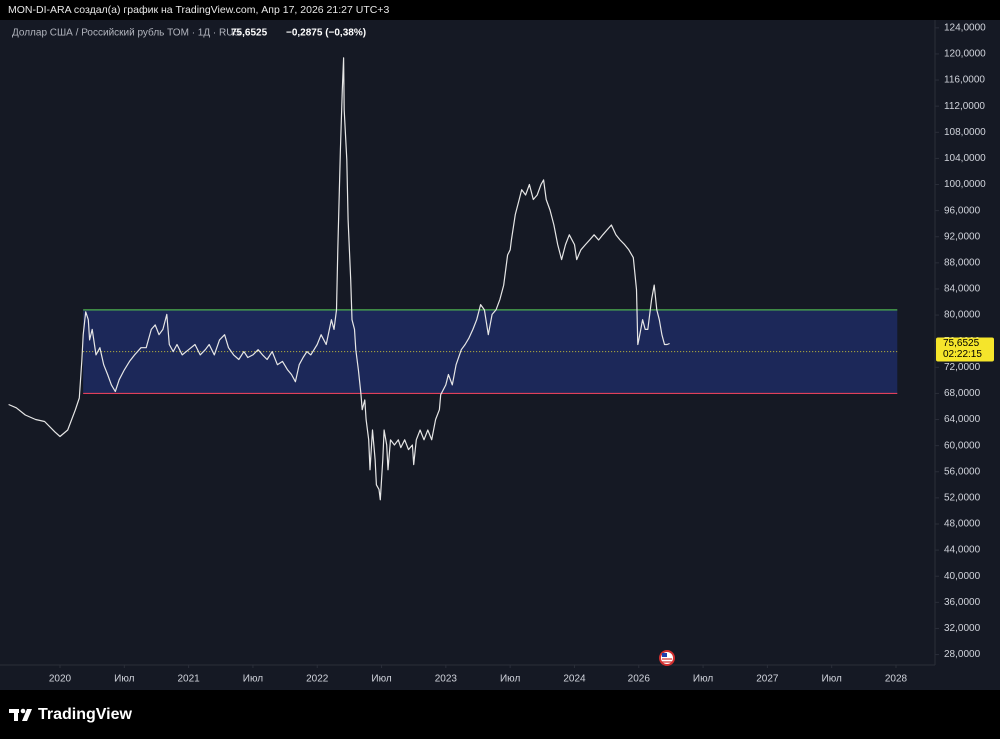 The image size is (1000, 739). Describe the element at coordinates (962, 524) in the screenshot. I see `y-tick-label: 48,0000` at that location.